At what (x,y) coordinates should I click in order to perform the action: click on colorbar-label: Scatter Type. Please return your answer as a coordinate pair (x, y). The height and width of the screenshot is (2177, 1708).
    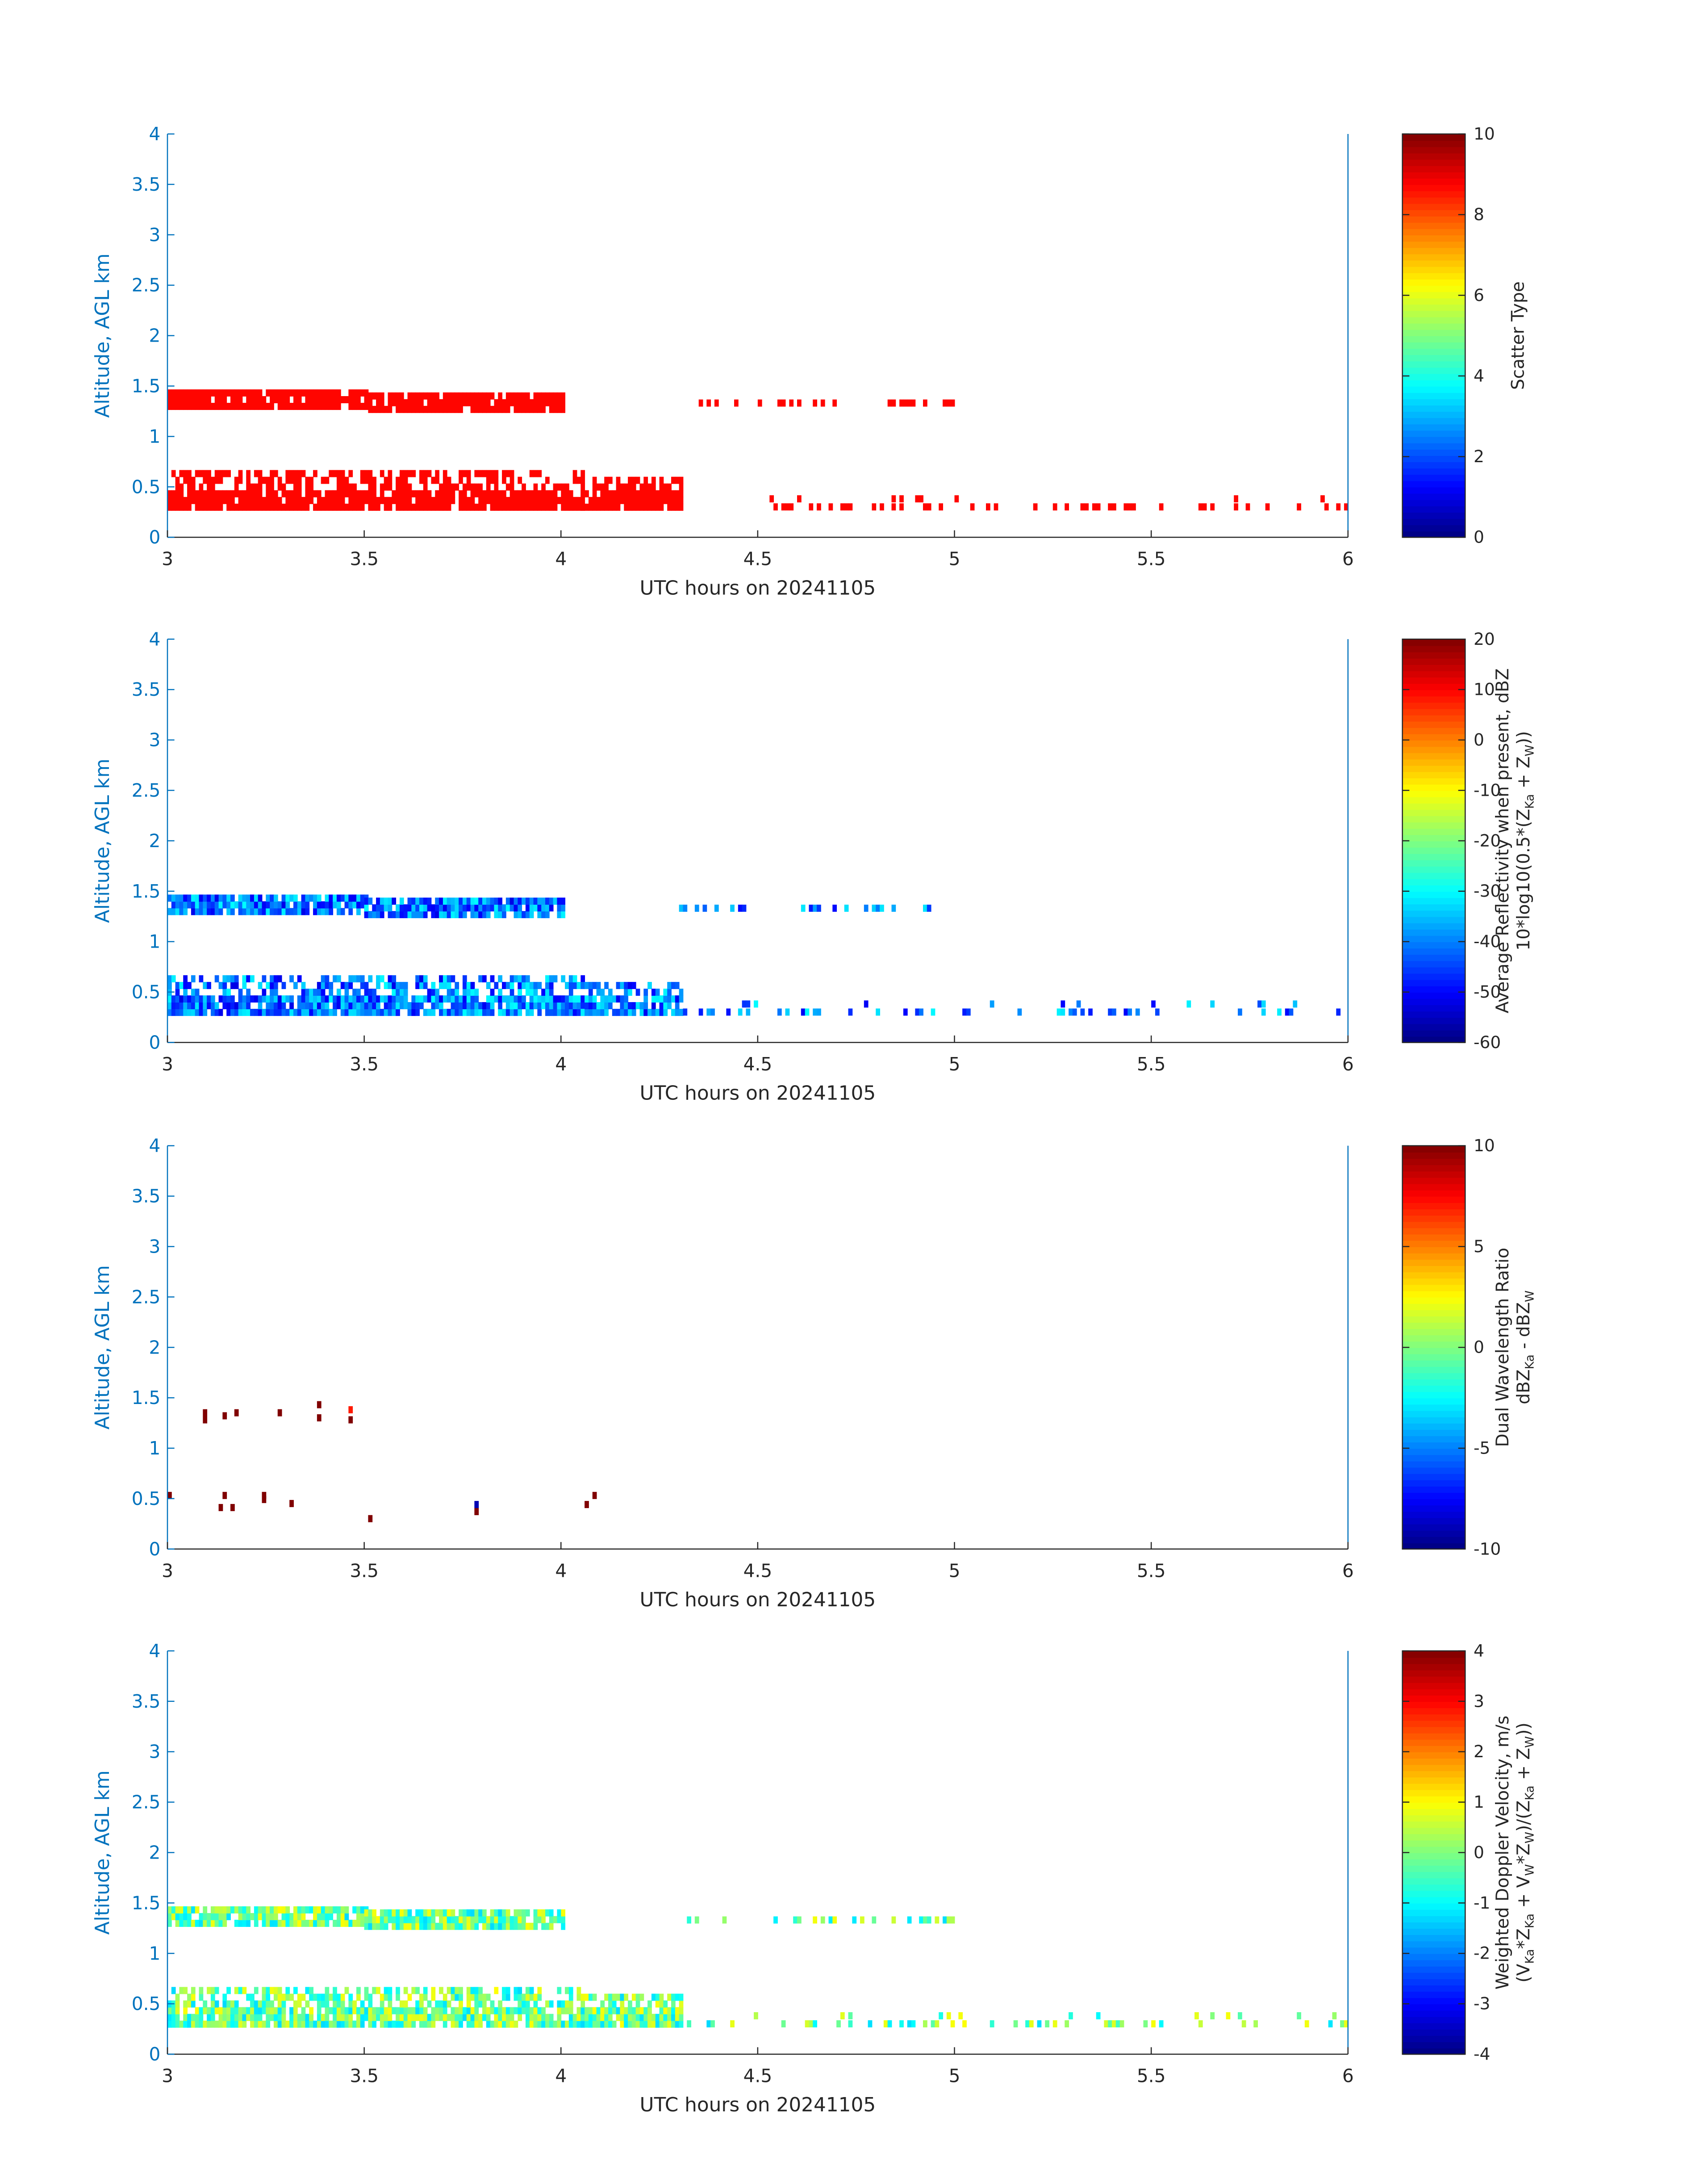
    Looking at the image, I should click on (1518, 335).